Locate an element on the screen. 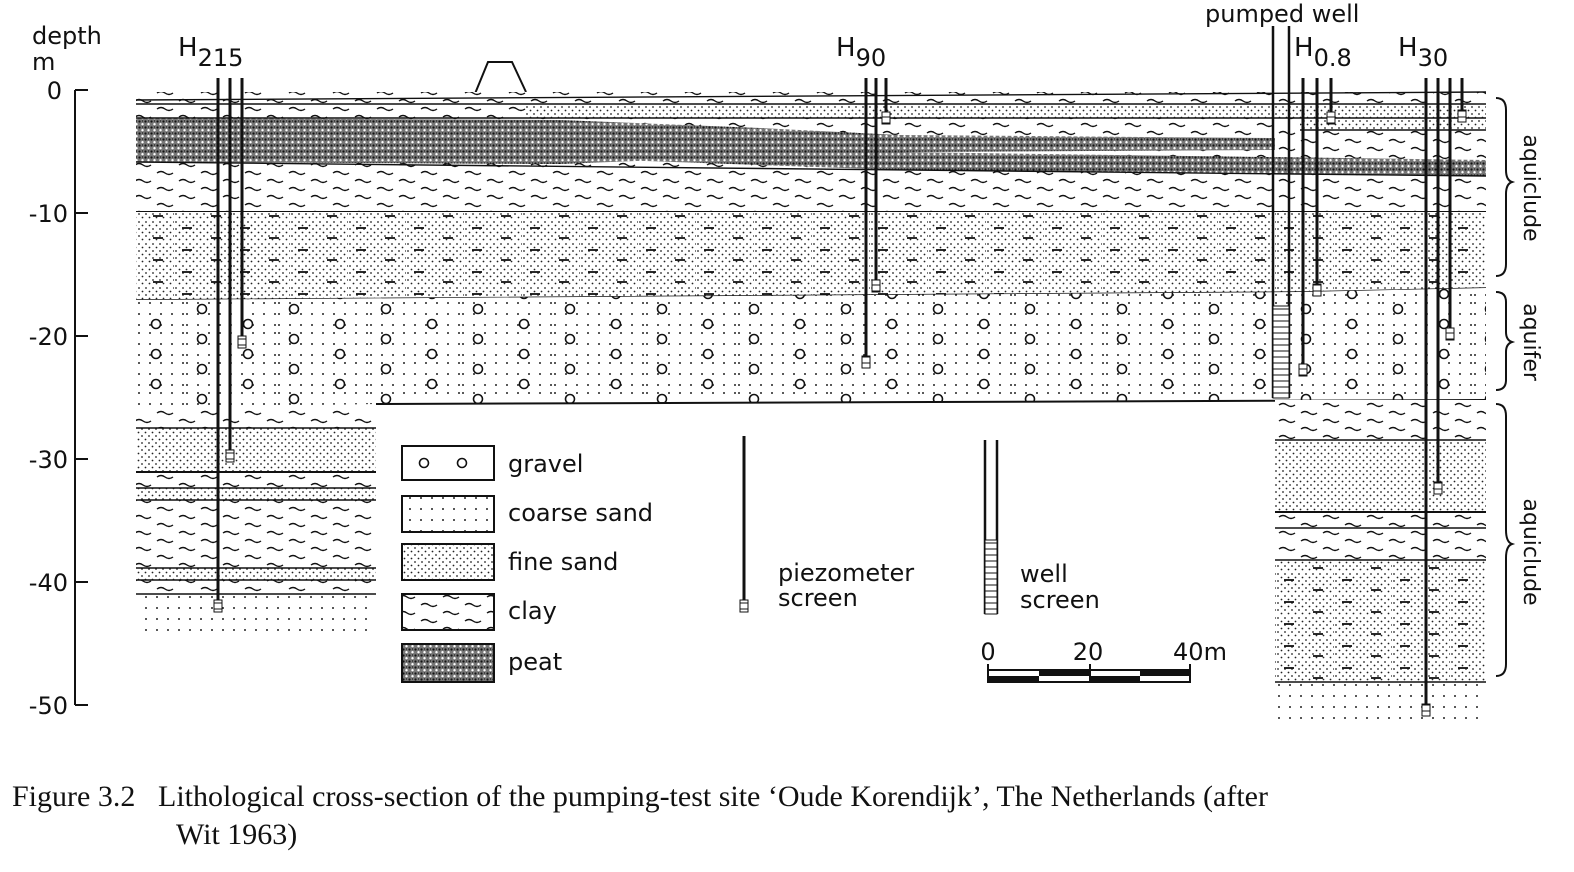 The image size is (1574, 872). label-h90: H90 is located at coordinates (861, 52).